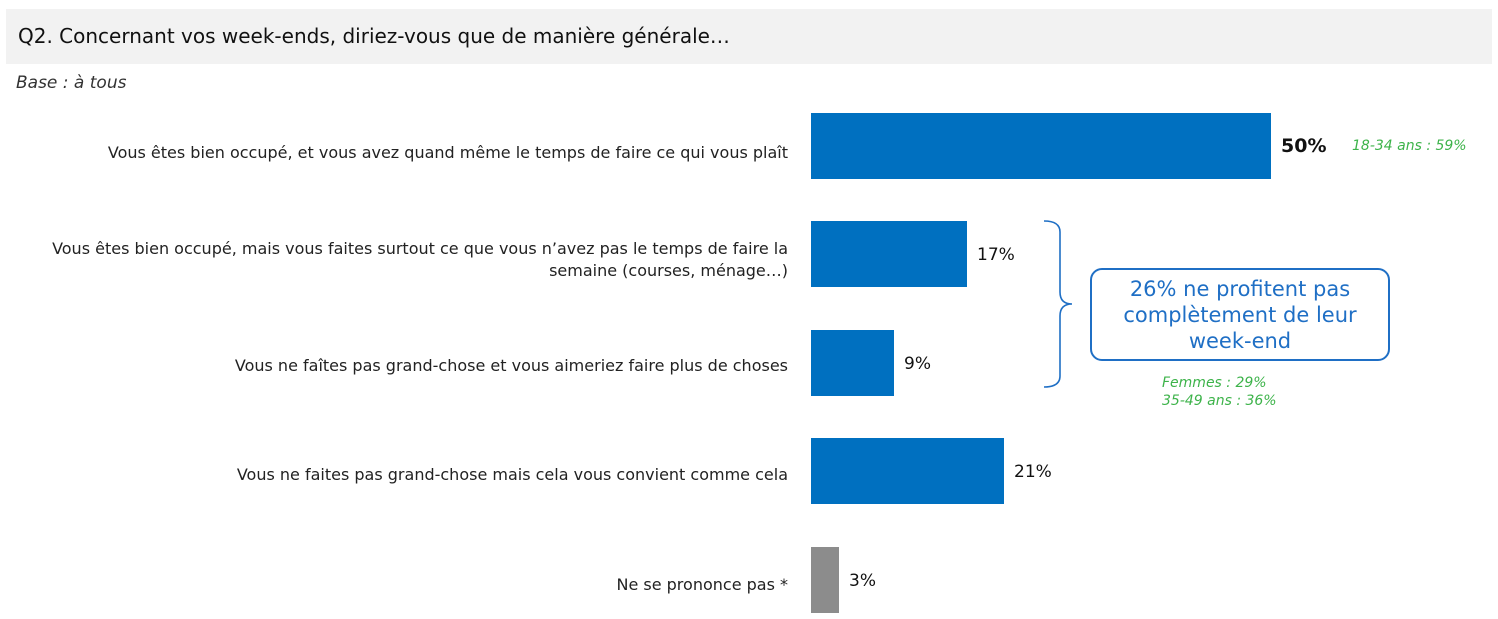  Describe the element at coordinates (702, 584) in the screenshot. I see `category-label-5: Ne se prononce pas *` at that location.